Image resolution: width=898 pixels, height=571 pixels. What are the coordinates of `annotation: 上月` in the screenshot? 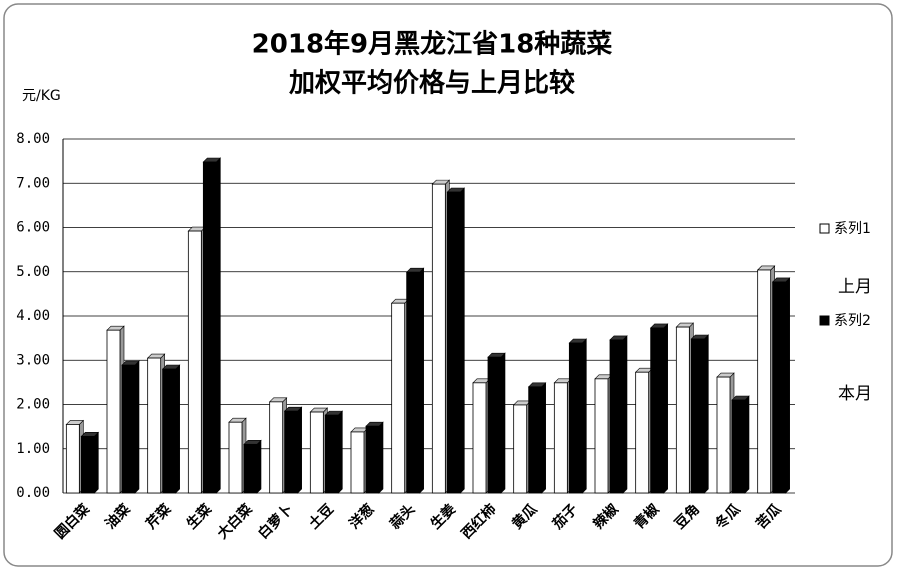 It's located at (855, 287).